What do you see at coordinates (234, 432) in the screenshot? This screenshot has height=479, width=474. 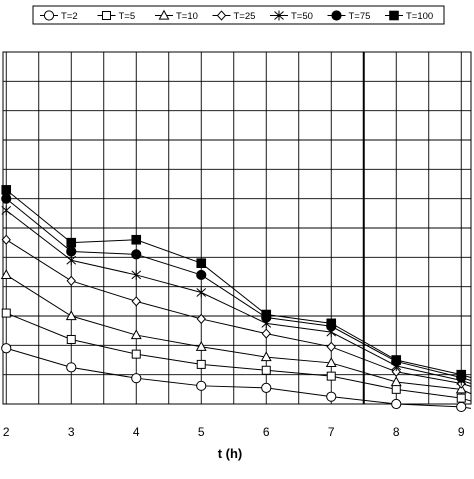 I see `x-tick-labels: 2 3 4 5 6 7 8 9` at bounding box center [234, 432].